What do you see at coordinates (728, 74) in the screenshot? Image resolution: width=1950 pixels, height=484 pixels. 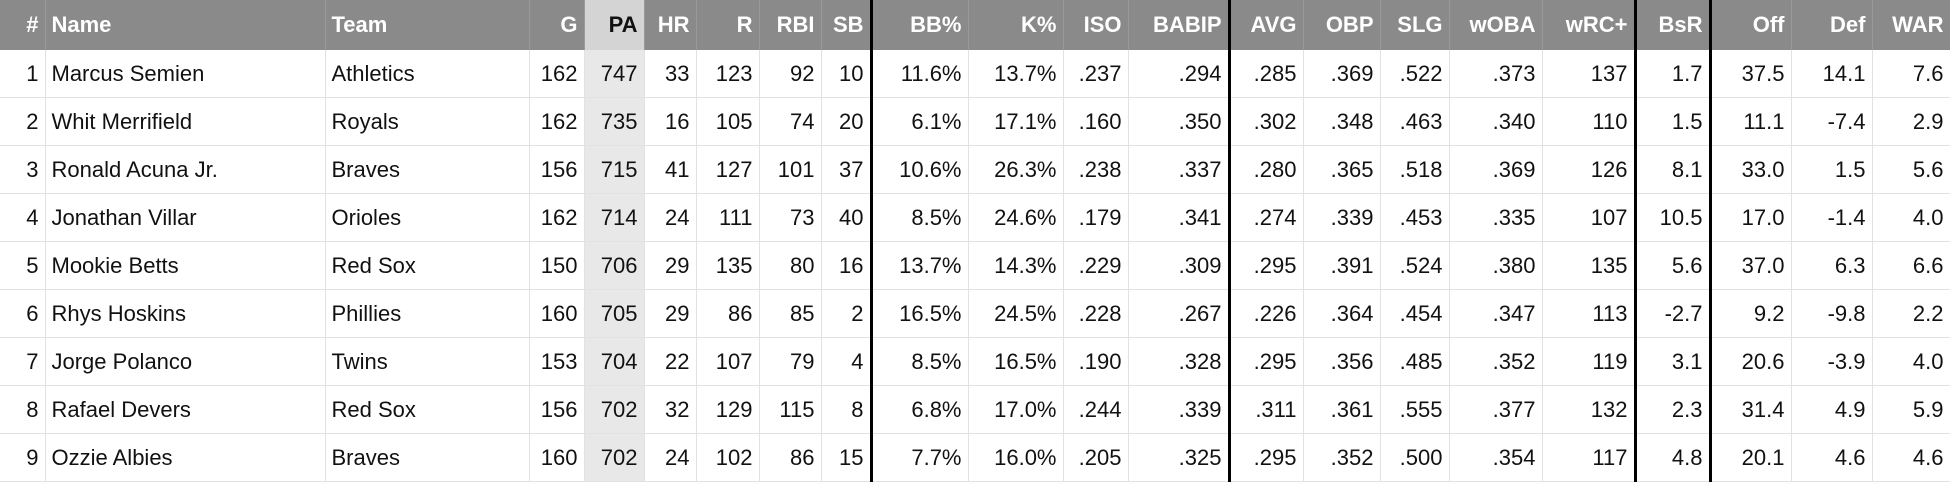 I see `table-cell: 123` at bounding box center [728, 74].